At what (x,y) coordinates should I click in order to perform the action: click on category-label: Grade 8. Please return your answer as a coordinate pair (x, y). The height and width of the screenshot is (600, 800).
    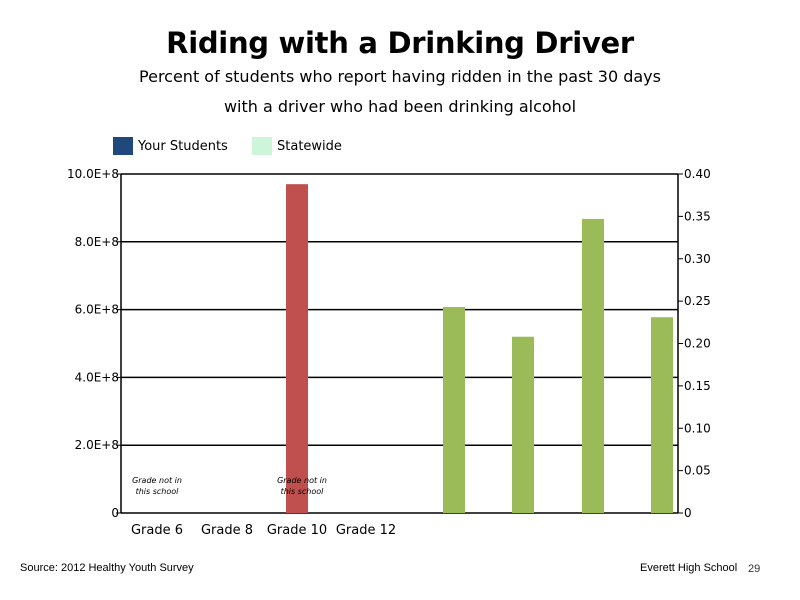
    Looking at the image, I should click on (227, 530).